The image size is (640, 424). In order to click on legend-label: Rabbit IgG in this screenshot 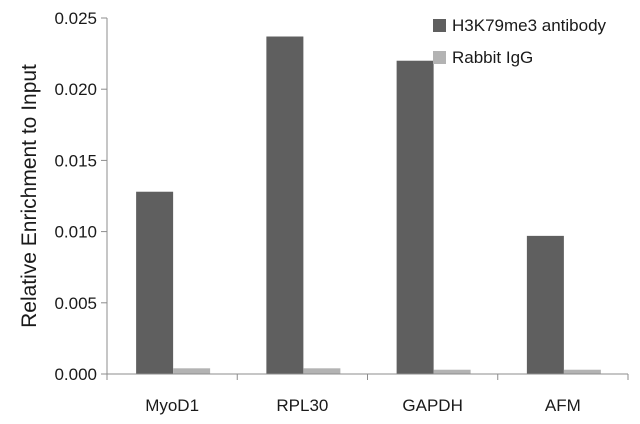, I will do `click(492, 57)`.